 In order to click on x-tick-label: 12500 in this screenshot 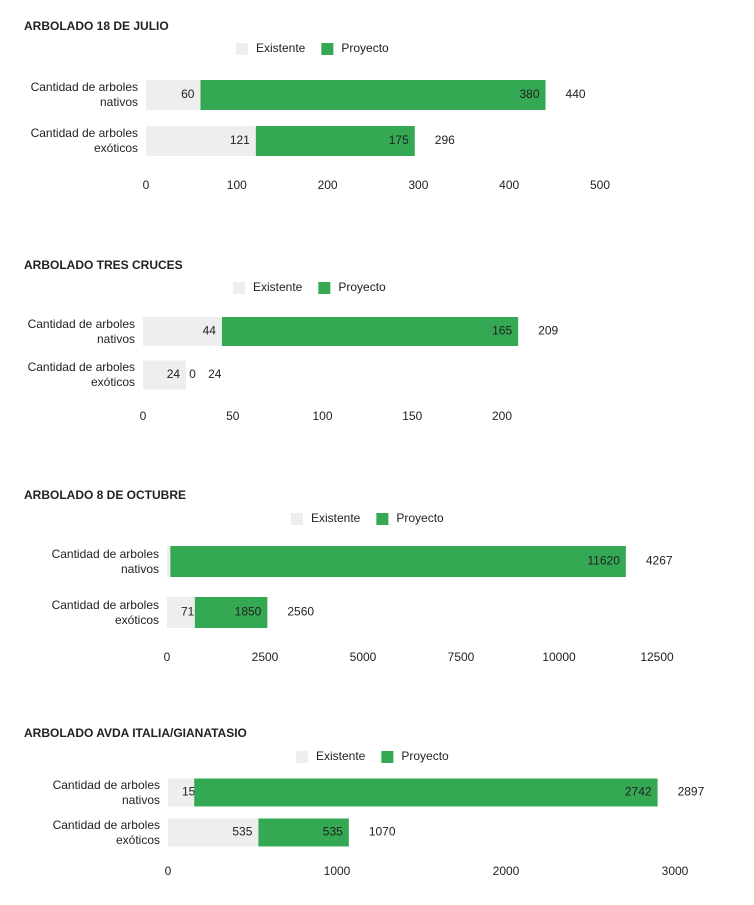, I will do `click(657, 657)`.